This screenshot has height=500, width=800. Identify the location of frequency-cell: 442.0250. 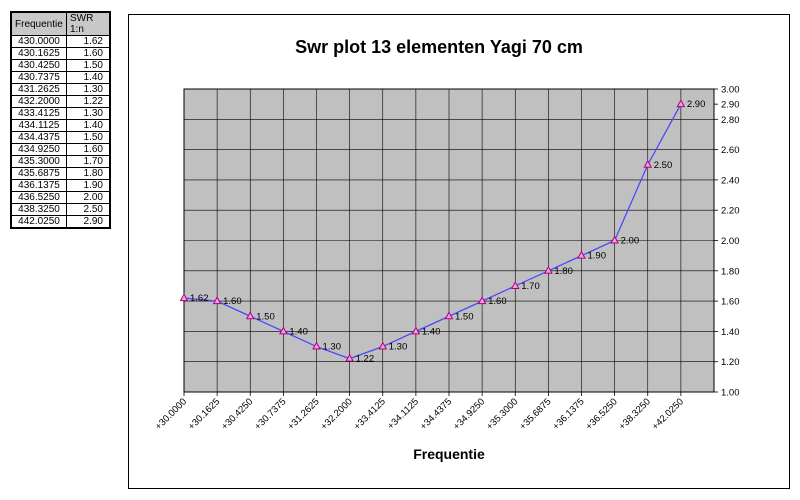
(38, 222).